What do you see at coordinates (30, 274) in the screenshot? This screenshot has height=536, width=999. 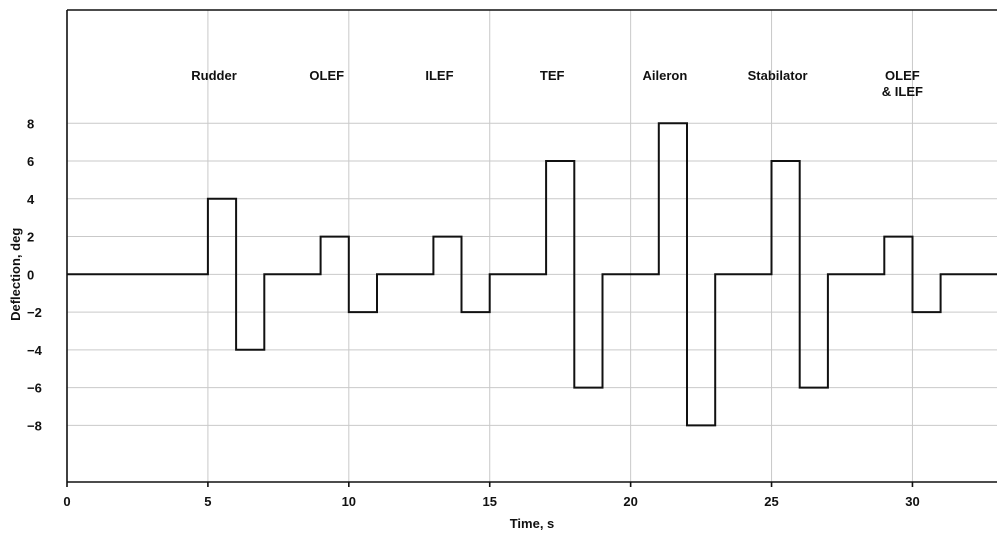 I see `y-tick-label: 0` at bounding box center [30, 274].